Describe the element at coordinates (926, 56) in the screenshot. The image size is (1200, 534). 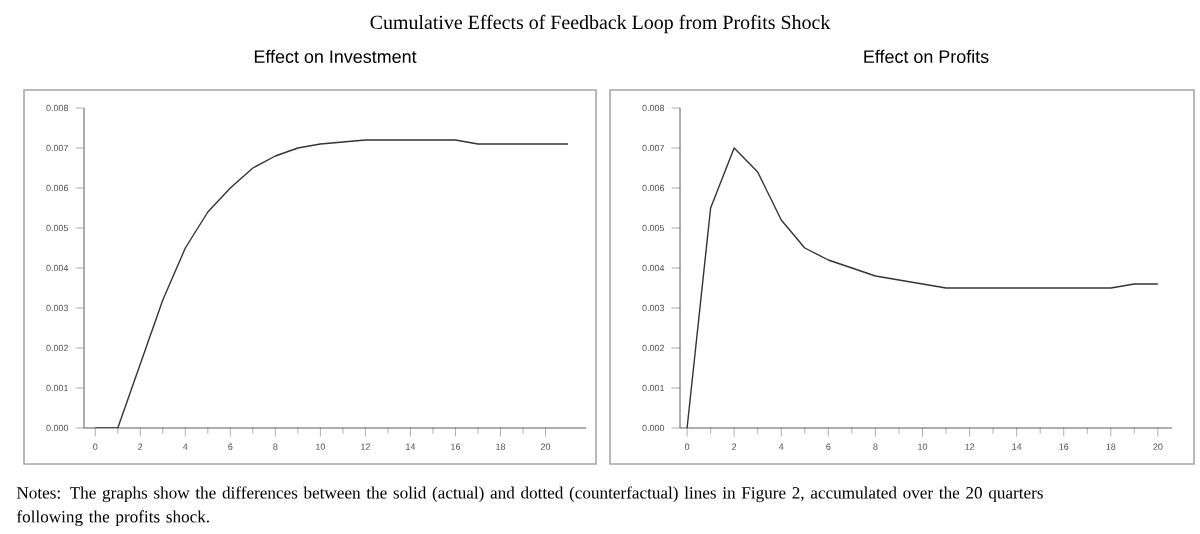
I see `chart-title: Effect on Profits` at that location.